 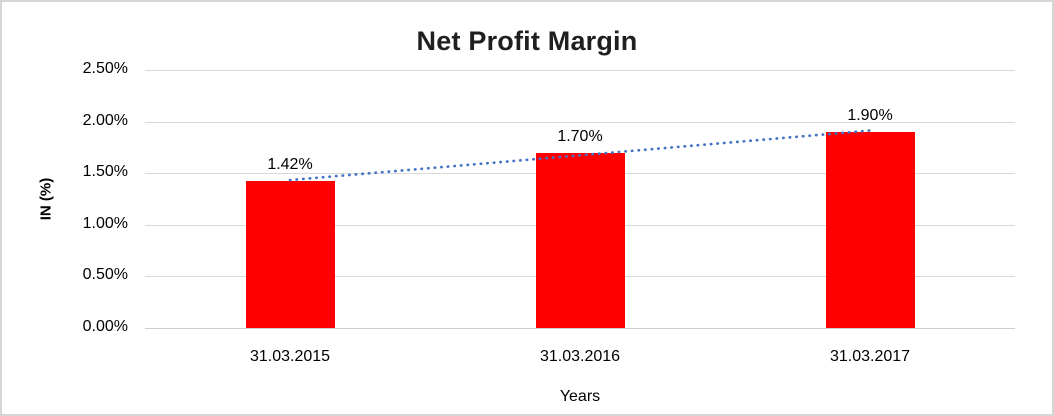 I want to click on y-tick-label: 1.00%, so click(x=105, y=223).